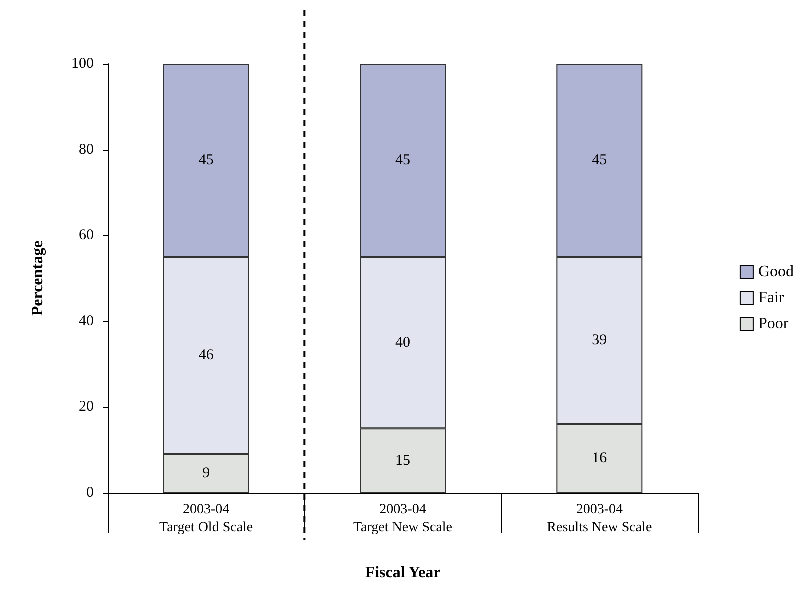  Describe the element at coordinates (83, 64) in the screenshot. I see `y-tick-label: 100` at that location.